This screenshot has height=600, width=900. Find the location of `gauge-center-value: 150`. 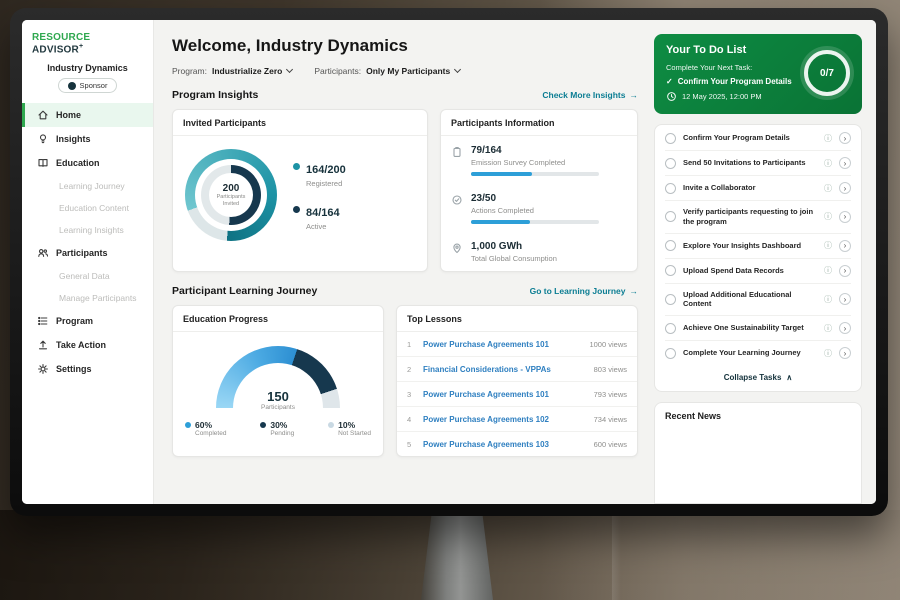

gauge-center-value: 150 is located at coordinates (278, 396).